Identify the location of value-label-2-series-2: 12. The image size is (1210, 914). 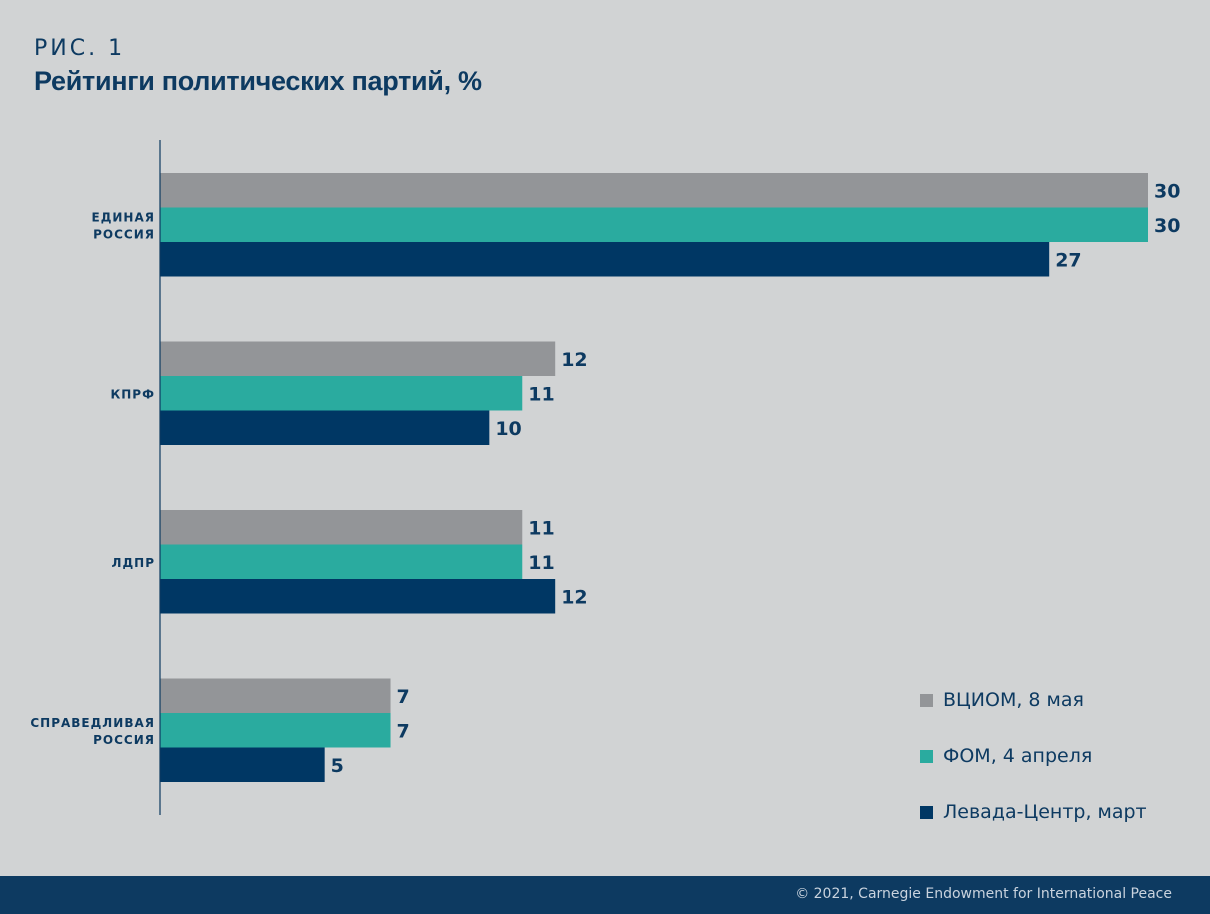
(574, 597).